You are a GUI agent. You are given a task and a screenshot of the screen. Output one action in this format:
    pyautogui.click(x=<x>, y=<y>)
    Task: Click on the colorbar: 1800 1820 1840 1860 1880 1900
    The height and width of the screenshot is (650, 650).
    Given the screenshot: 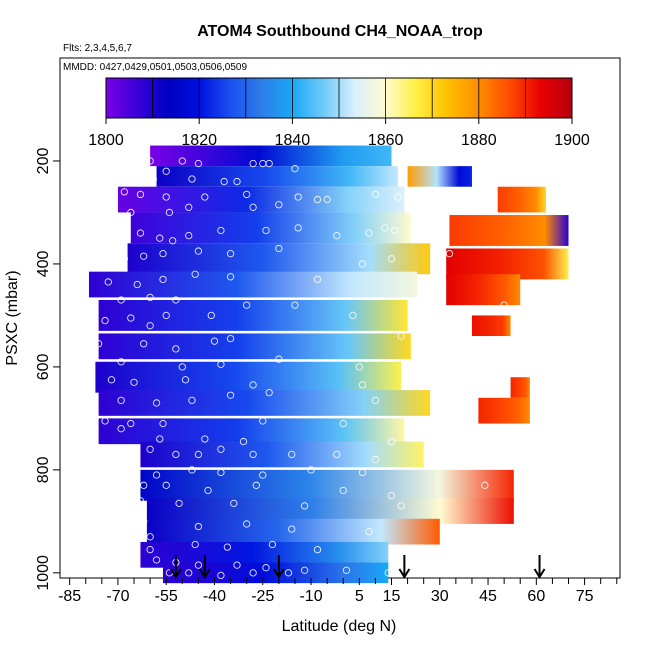 What is the action you would take?
    pyautogui.click(x=339, y=113)
    